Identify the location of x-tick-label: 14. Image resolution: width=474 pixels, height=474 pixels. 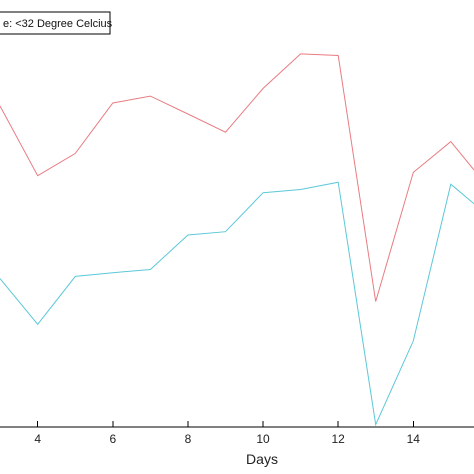
(414, 439).